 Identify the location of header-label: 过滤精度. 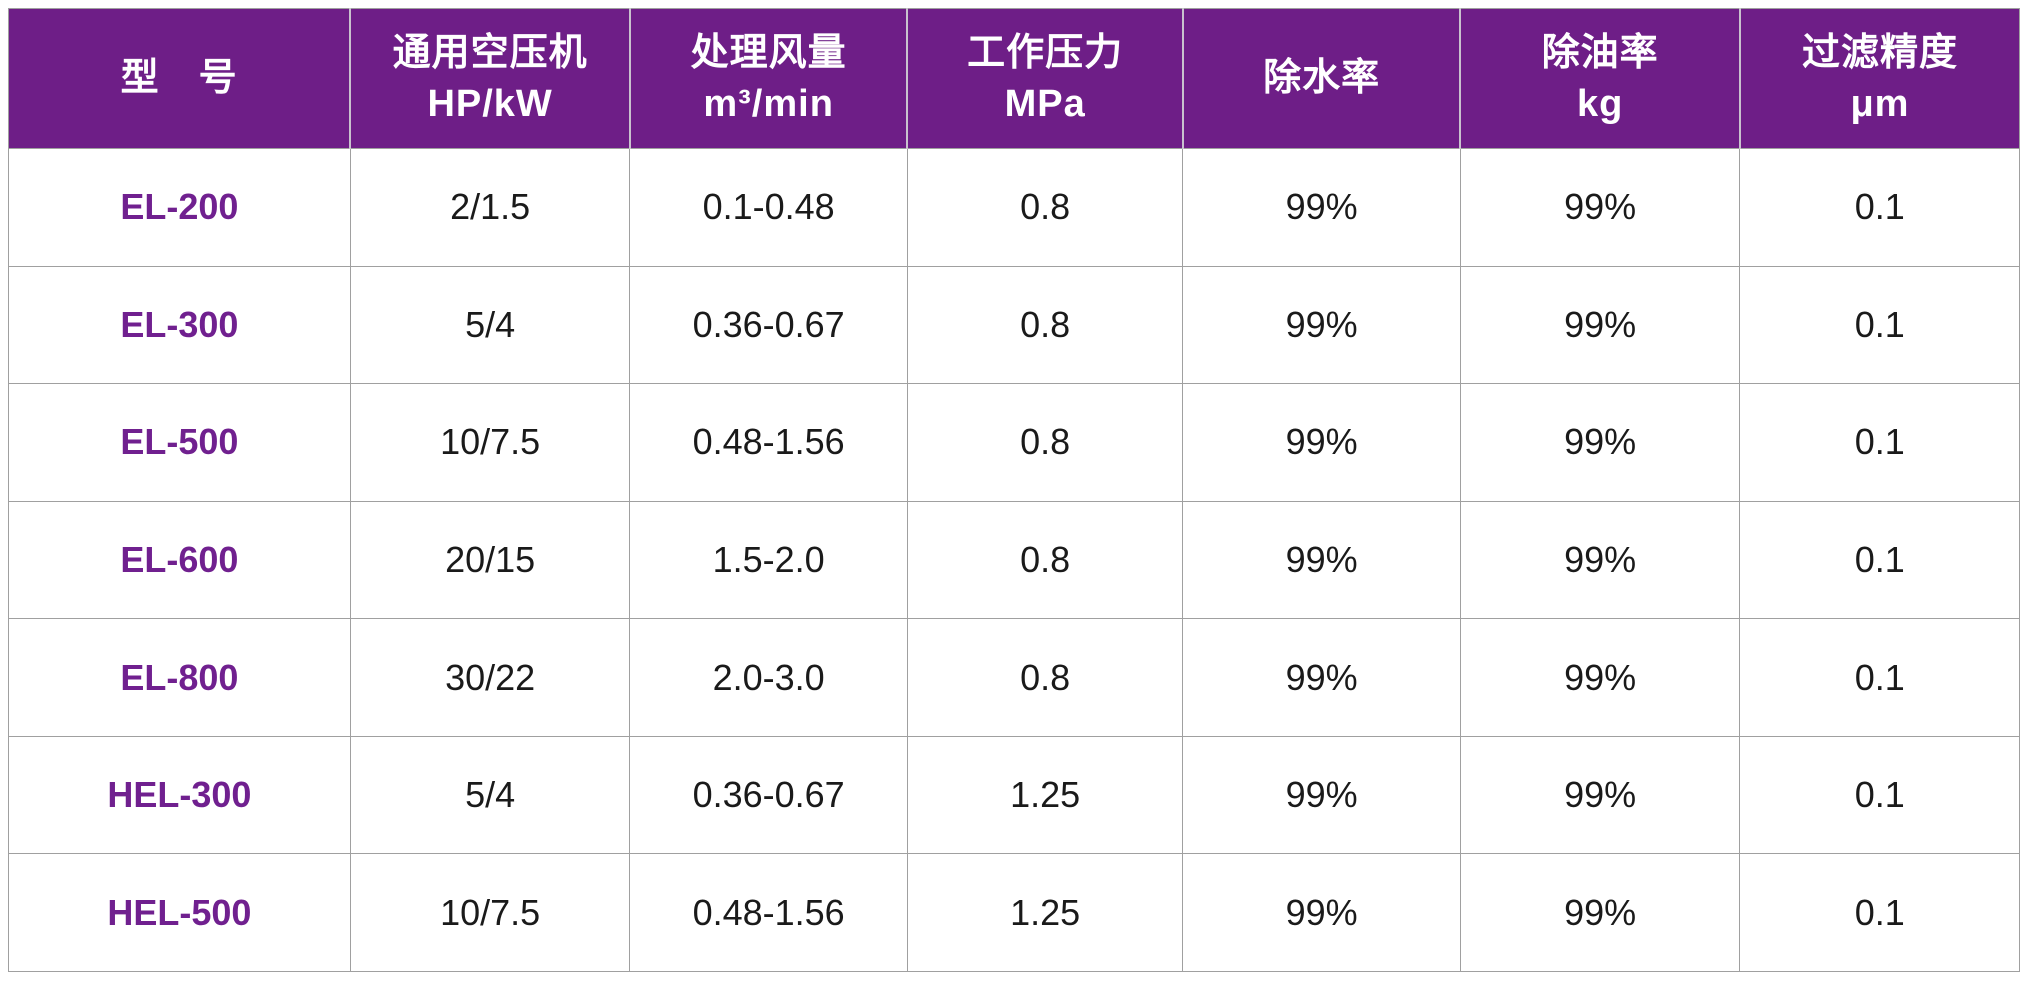
(1879, 53).